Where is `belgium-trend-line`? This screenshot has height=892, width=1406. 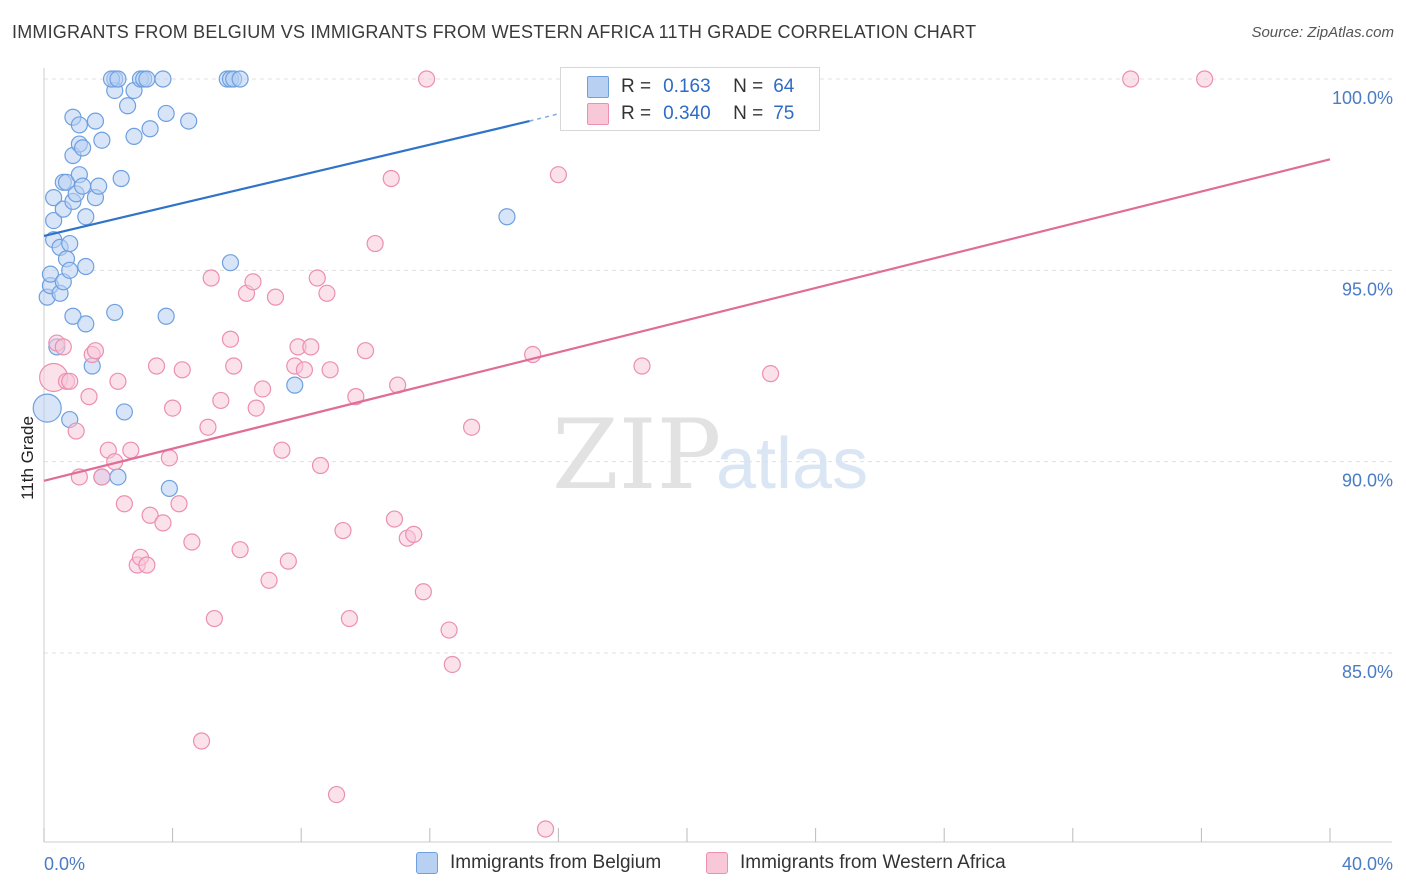 belgium-trend-line is located at coordinates (286, 178).